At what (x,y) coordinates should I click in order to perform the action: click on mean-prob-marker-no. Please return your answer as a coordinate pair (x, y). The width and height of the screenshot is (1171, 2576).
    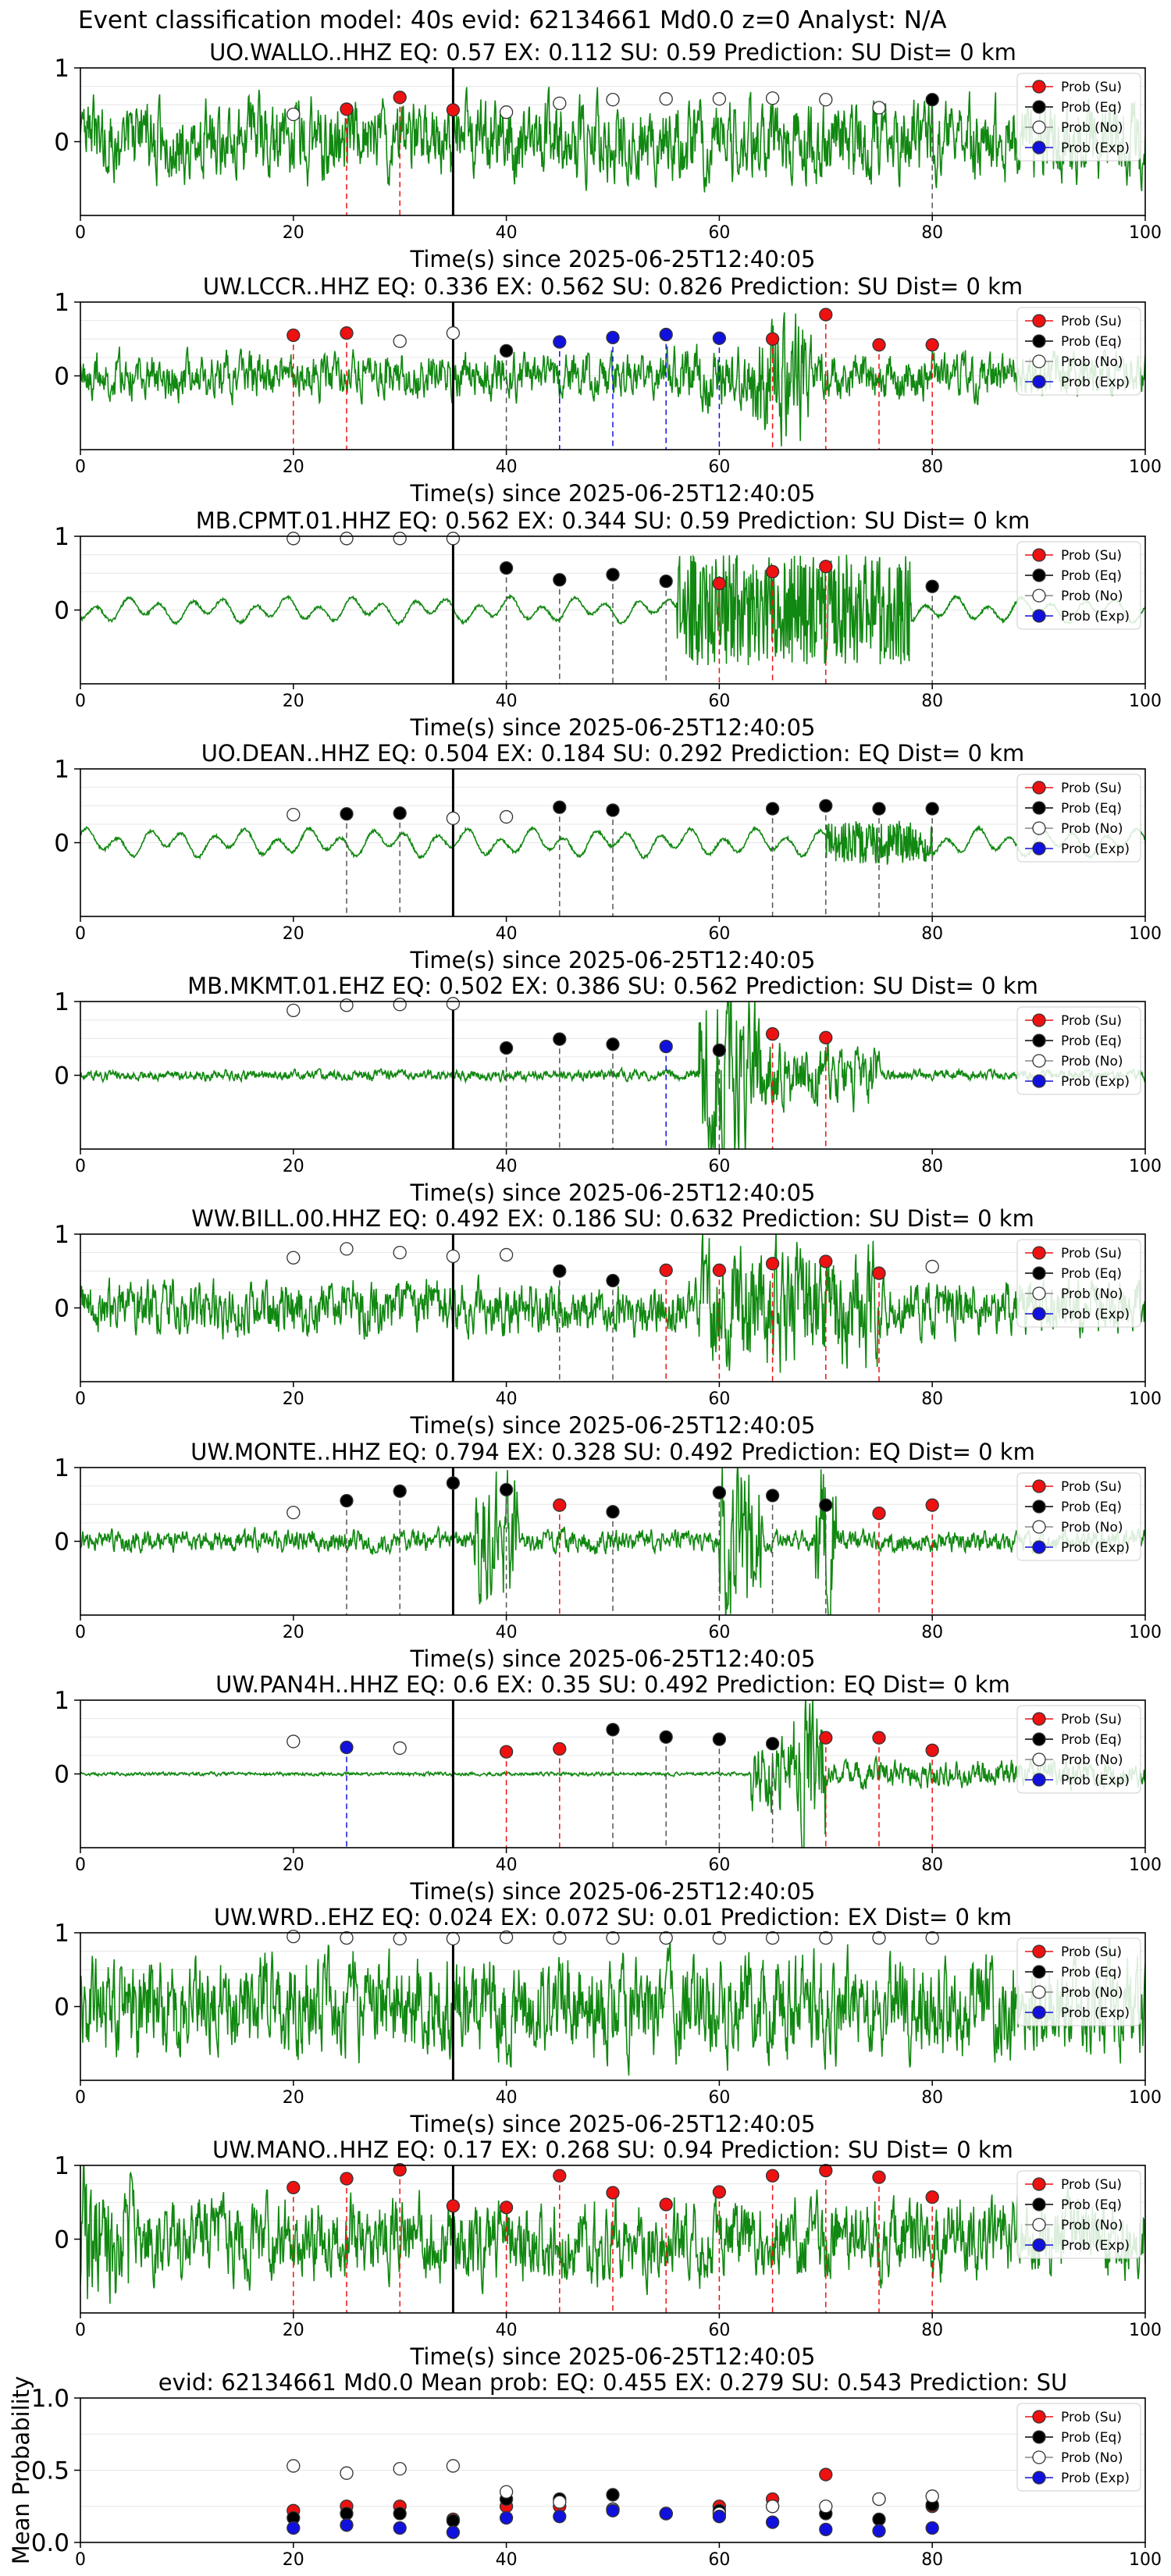
    Looking at the image, I should click on (400, 2468).